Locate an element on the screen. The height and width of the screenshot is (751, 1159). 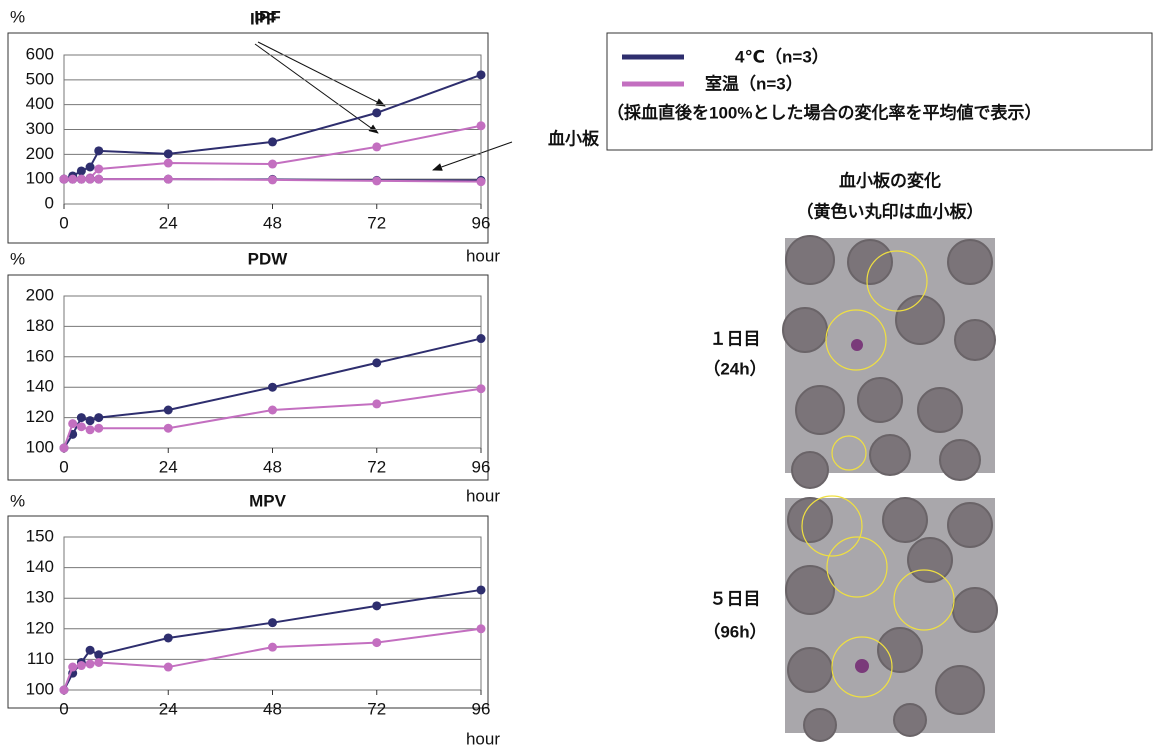
y-tick-label: 120 is located at coordinates (40, 627).